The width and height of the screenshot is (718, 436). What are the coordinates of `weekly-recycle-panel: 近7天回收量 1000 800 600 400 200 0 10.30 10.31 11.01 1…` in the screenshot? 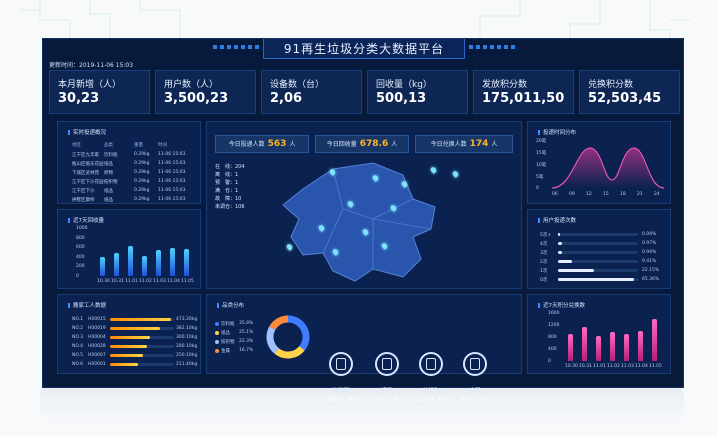 It's located at (129, 249).